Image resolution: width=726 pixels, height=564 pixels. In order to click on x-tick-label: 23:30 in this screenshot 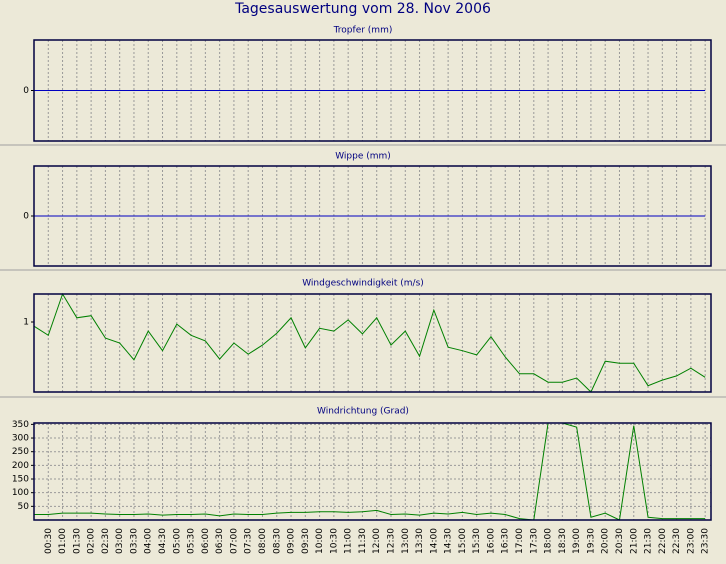, I will do `click(706, 541)`.